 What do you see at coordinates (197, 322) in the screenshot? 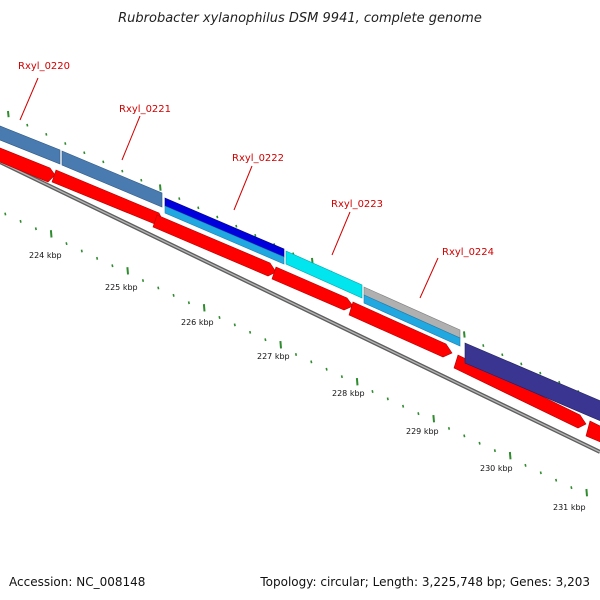
I see `scale-label: 226 kbp` at bounding box center [197, 322].